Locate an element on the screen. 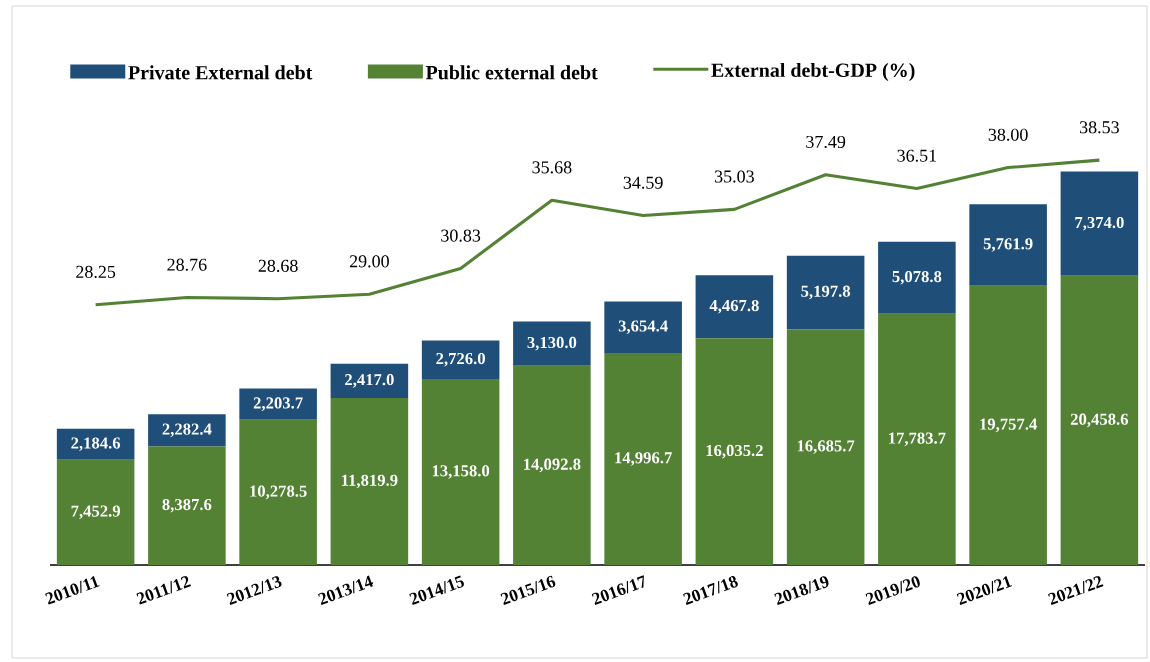  data-label: 8,387.6 is located at coordinates (187, 505).